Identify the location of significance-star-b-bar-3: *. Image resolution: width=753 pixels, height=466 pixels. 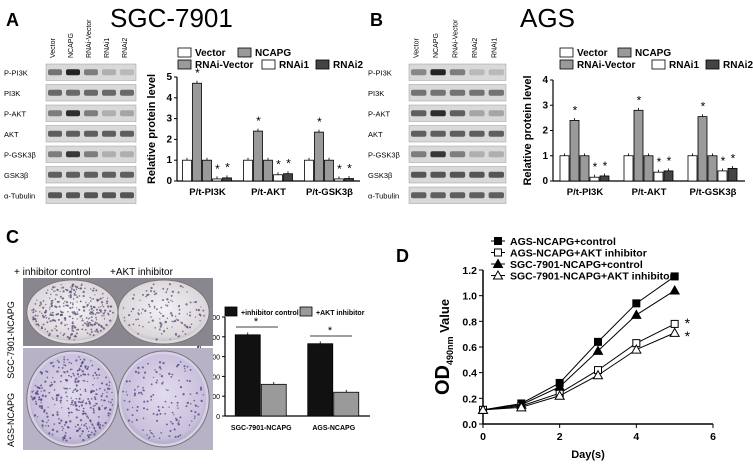
(639, 100).